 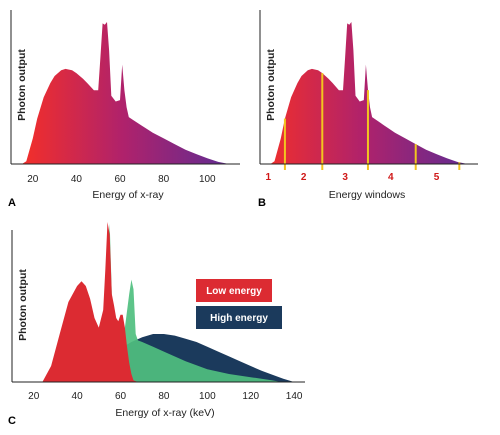 I want to click on x-tick-label-c: 60, so click(x=121, y=396).